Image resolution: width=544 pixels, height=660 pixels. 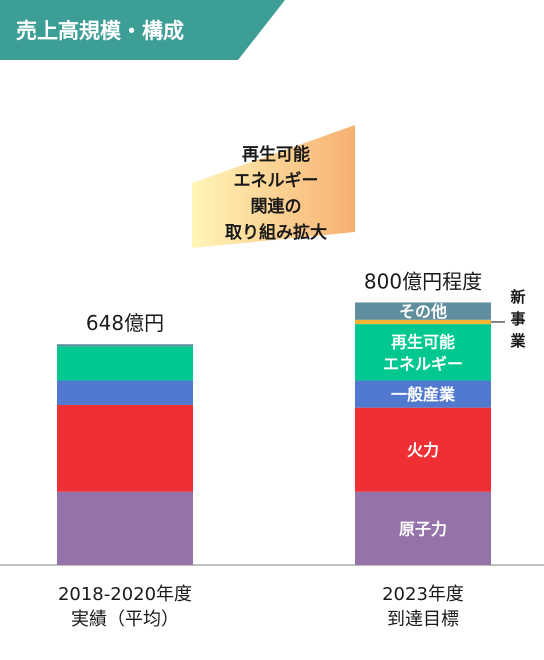 I want to click on side-label: 新, so click(x=517, y=297).